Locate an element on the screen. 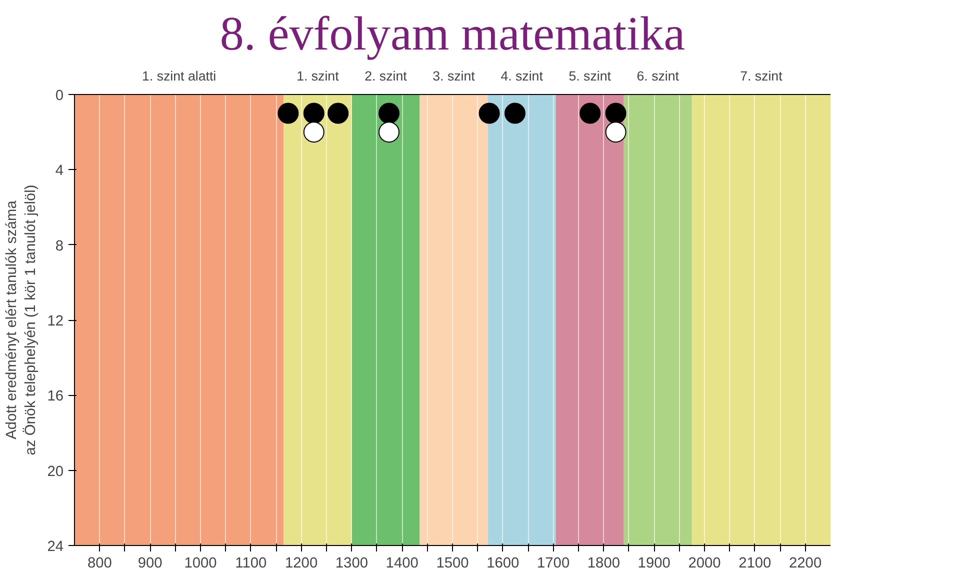 Image resolution: width=960 pixels, height=586 pixels. chart-title: 8. évfolyam matematika is located at coordinates (453, 34).